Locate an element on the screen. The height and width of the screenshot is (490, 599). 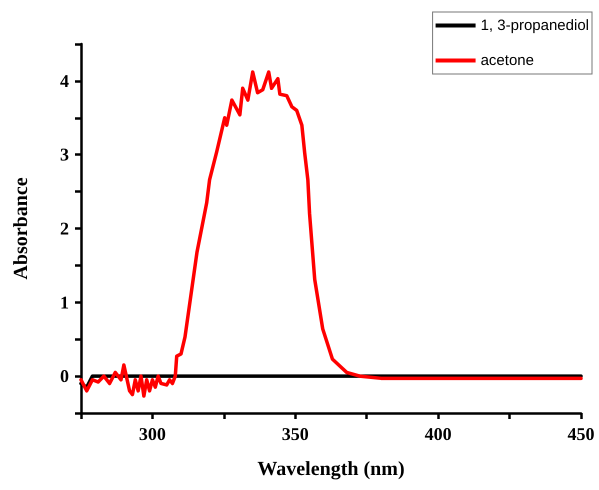
y-tick-label: 3 is located at coordinates (64, 154).